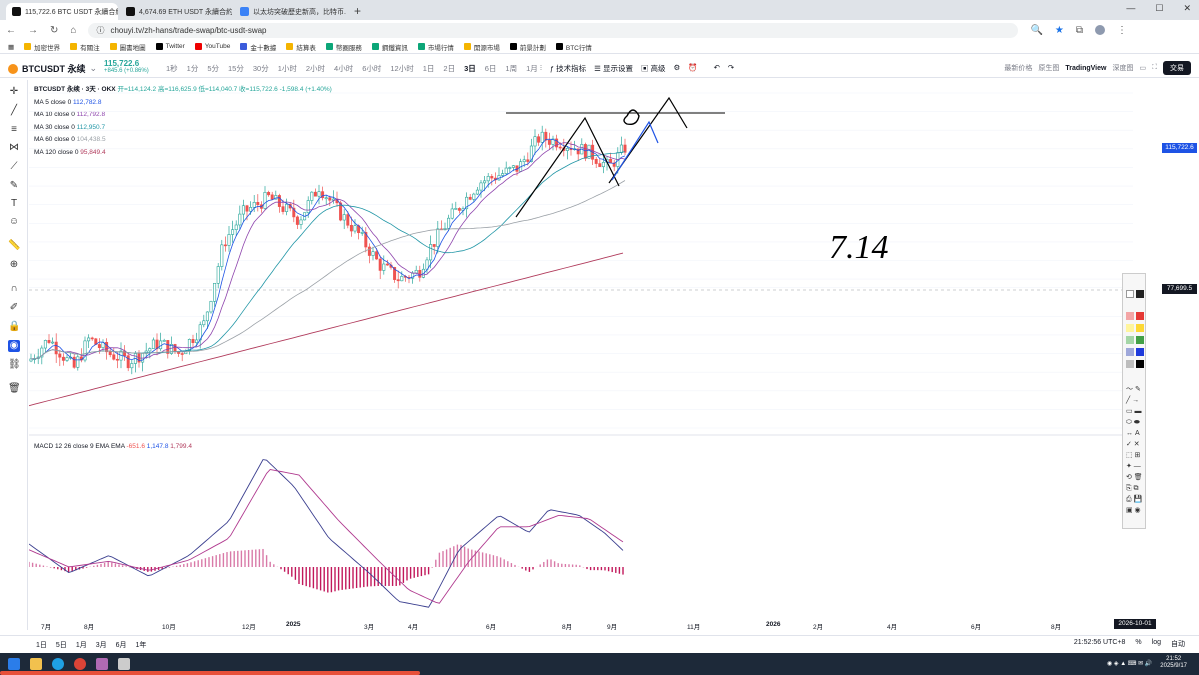 The height and width of the screenshot is (675, 1199). Describe the element at coordinates (14, 129) in the screenshot. I see `fib-icon: ≡` at that location.